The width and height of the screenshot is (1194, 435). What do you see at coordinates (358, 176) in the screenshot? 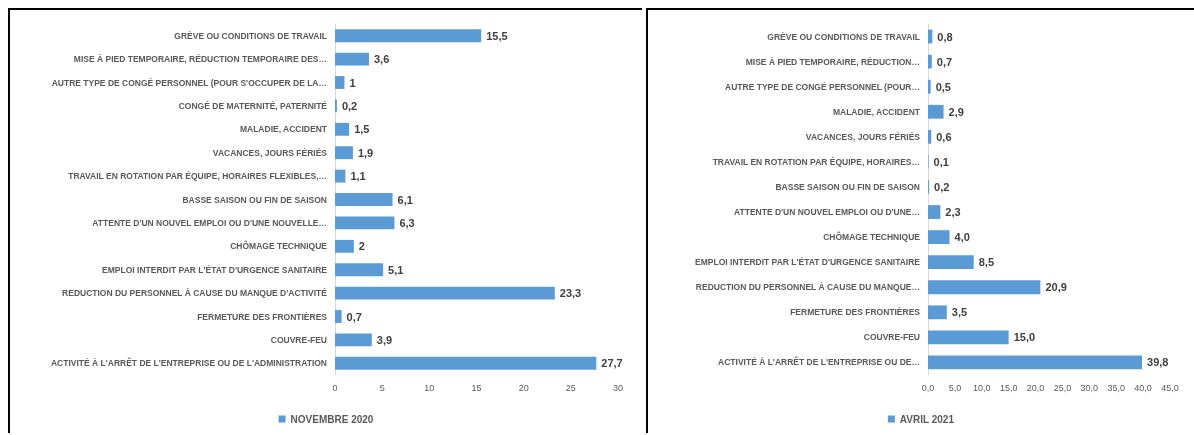
I see `data-label: 1,1` at bounding box center [358, 176].